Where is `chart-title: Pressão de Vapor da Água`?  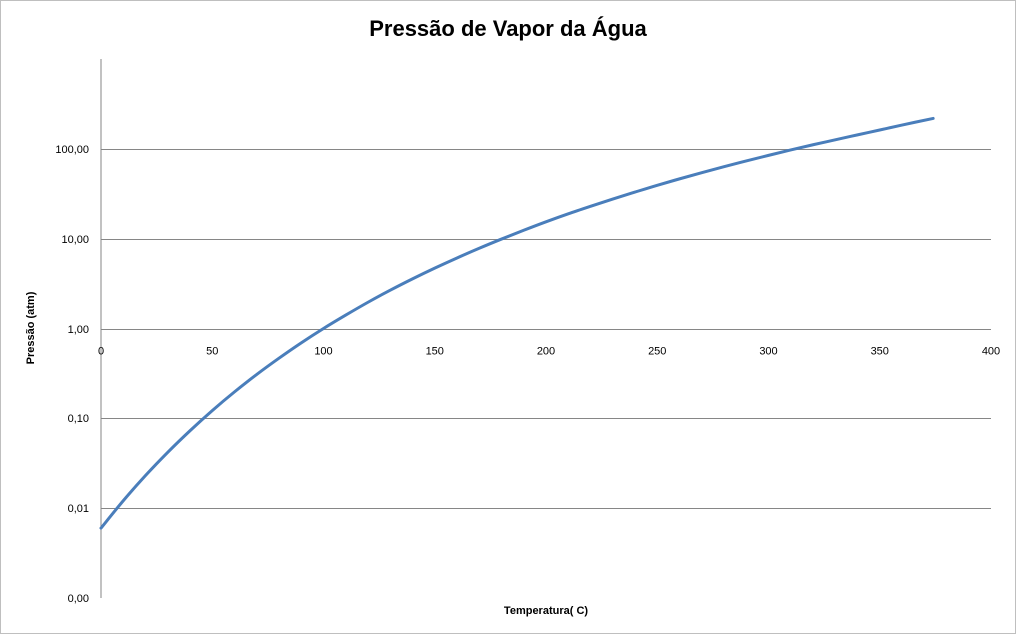 chart-title: Pressão de Vapor da Água is located at coordinates (508, 28).